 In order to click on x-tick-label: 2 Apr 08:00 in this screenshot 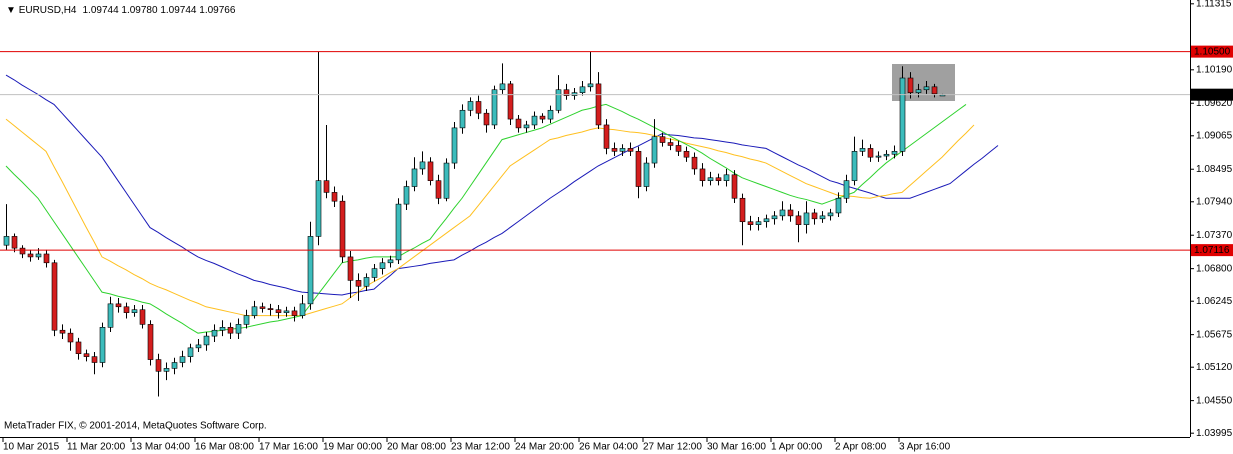, I will do `click(861, 447)`.